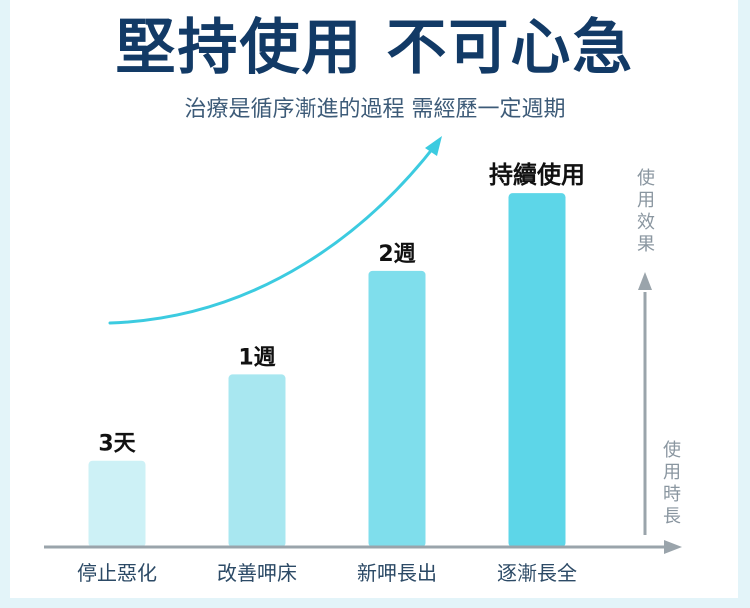  I want to click on page-title: 堅持使用 不可心急, so click(375, 48).